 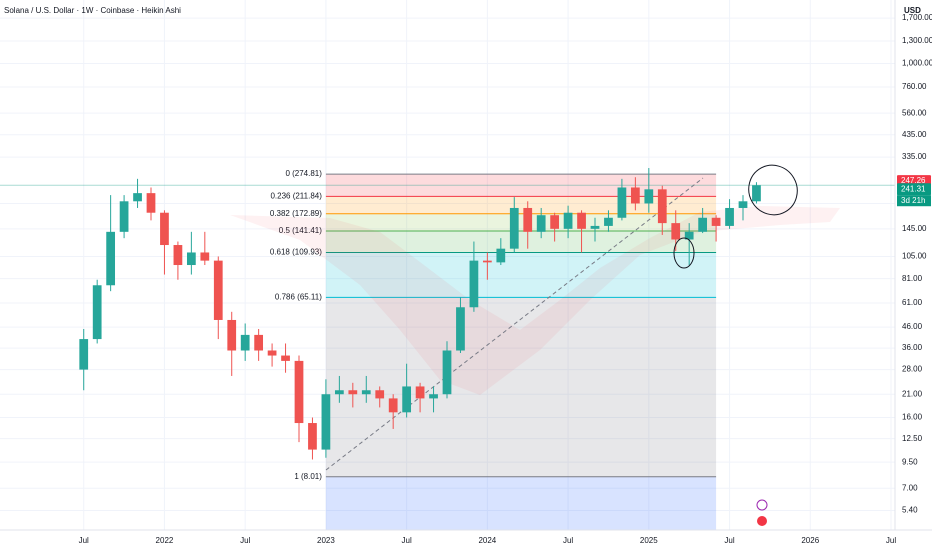 What do you see at coordinates (912, 393) in the screenshot?
I see `y-tick-label: 21.00` at bounding box center [912, 393].